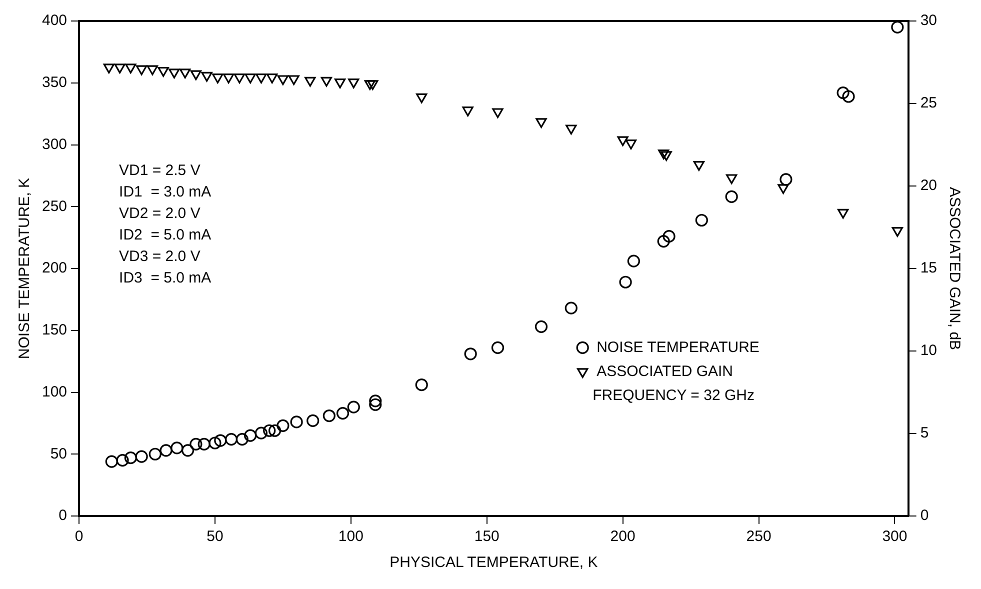  Describe the element at coordinates (673, 395) in the screenshot. I see `annotation: FREQUENCY = 32 GHz` at that location.